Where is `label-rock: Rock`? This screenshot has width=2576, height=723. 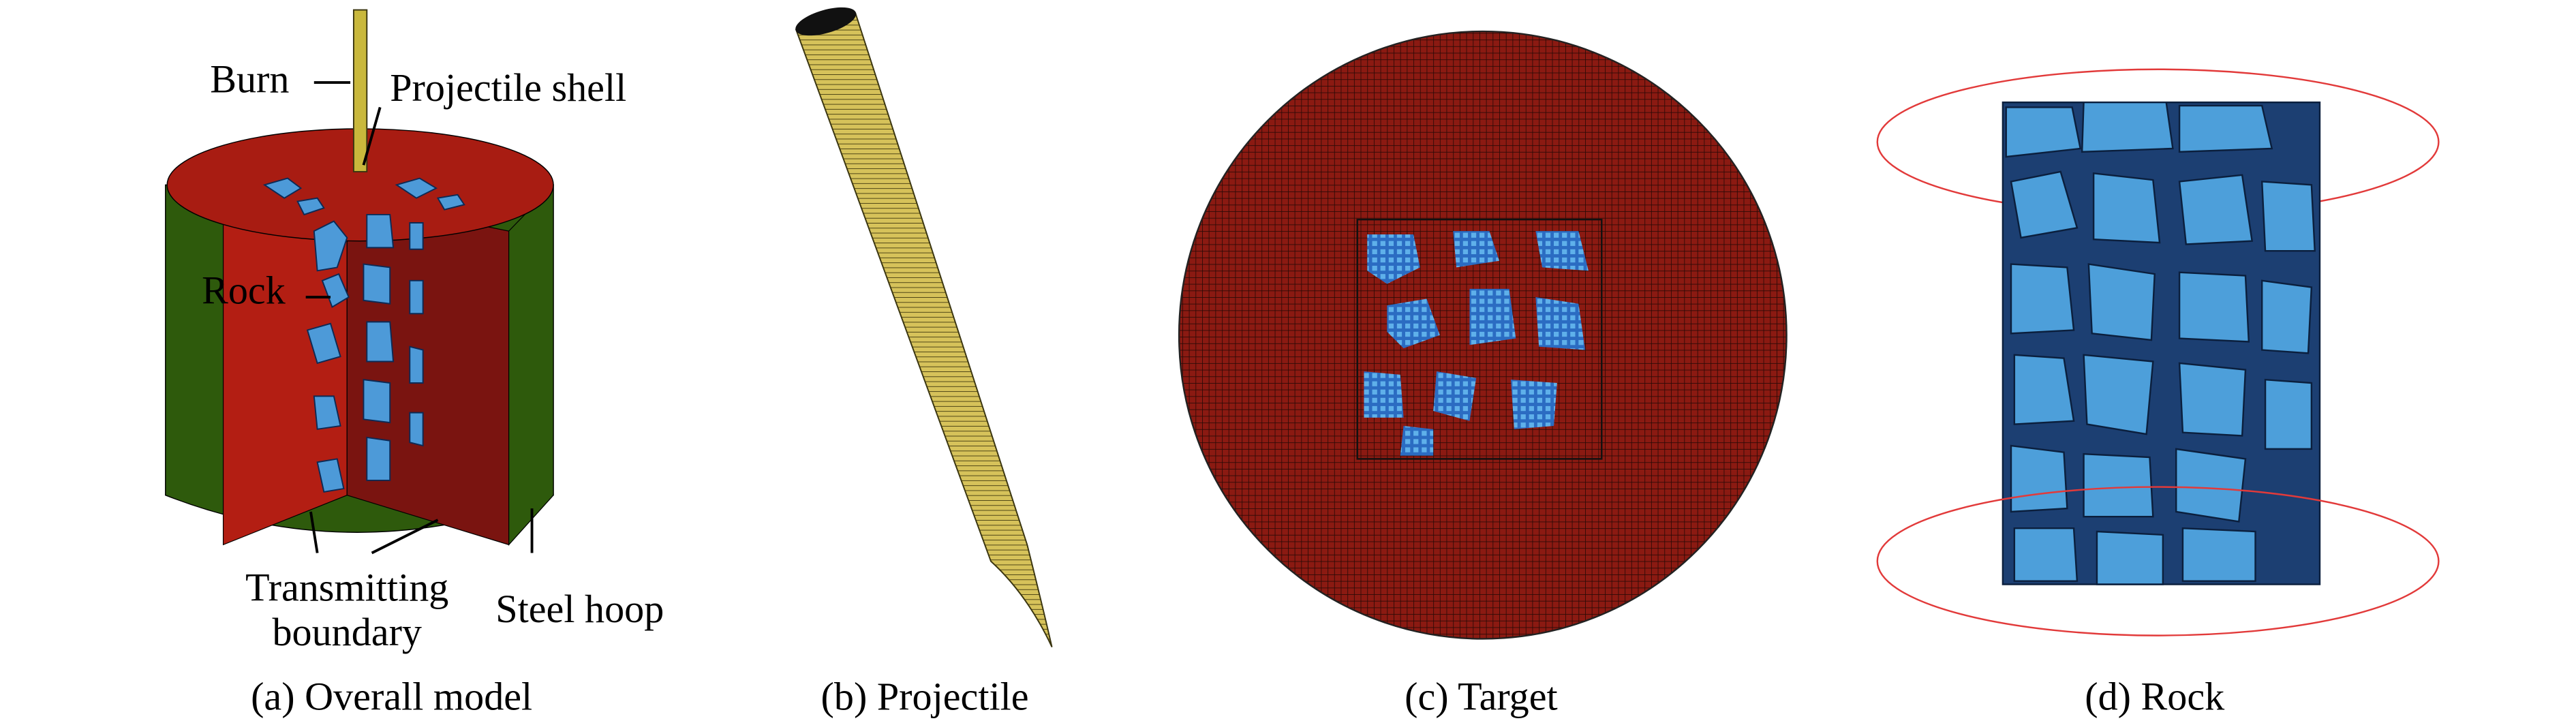
label-rock: Rock is located at coordinates (244, 290).